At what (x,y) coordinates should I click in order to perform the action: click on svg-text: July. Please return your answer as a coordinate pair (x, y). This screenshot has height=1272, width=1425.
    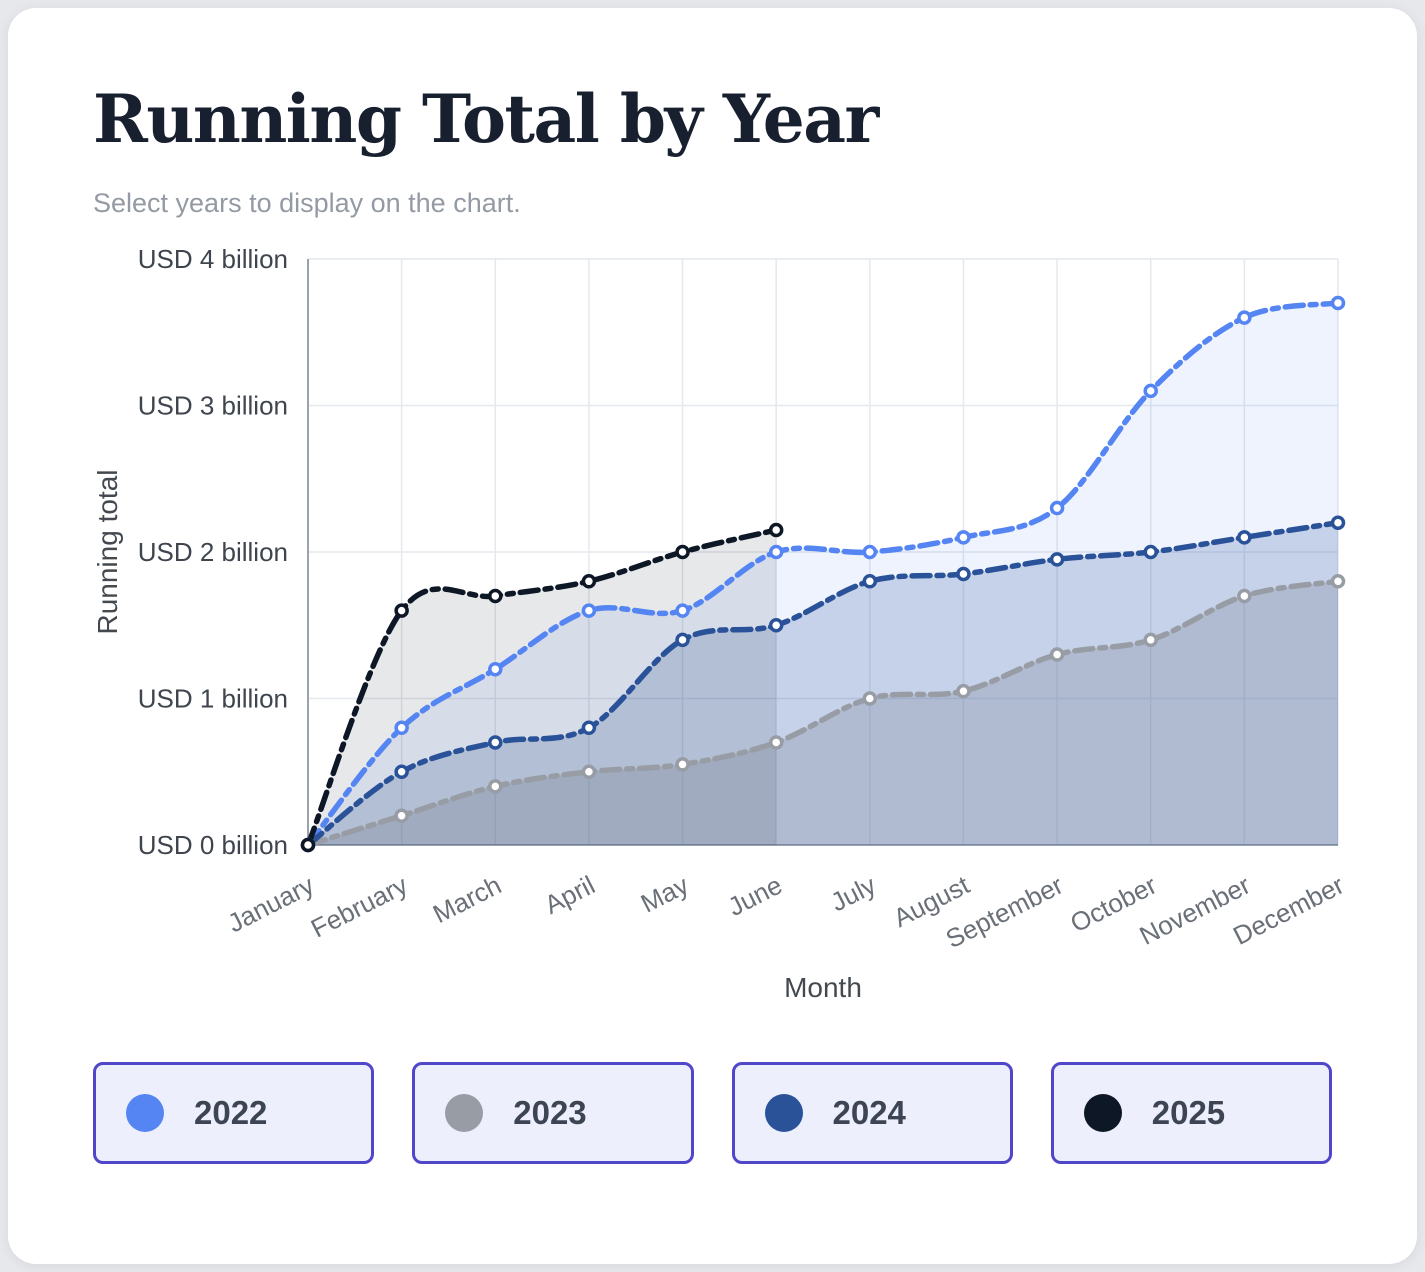
    Looking at the image, I should click on (853, 894).